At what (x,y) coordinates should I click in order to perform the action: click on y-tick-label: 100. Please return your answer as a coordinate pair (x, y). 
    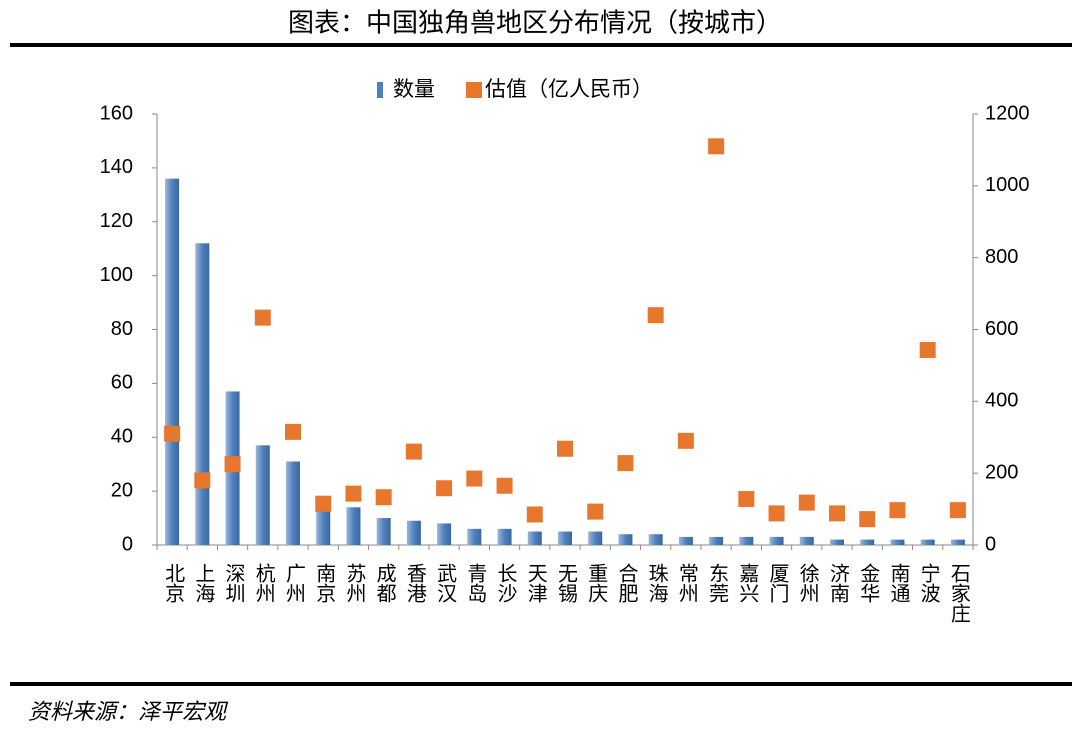
    Looking at the image, I should click on (116, 275).